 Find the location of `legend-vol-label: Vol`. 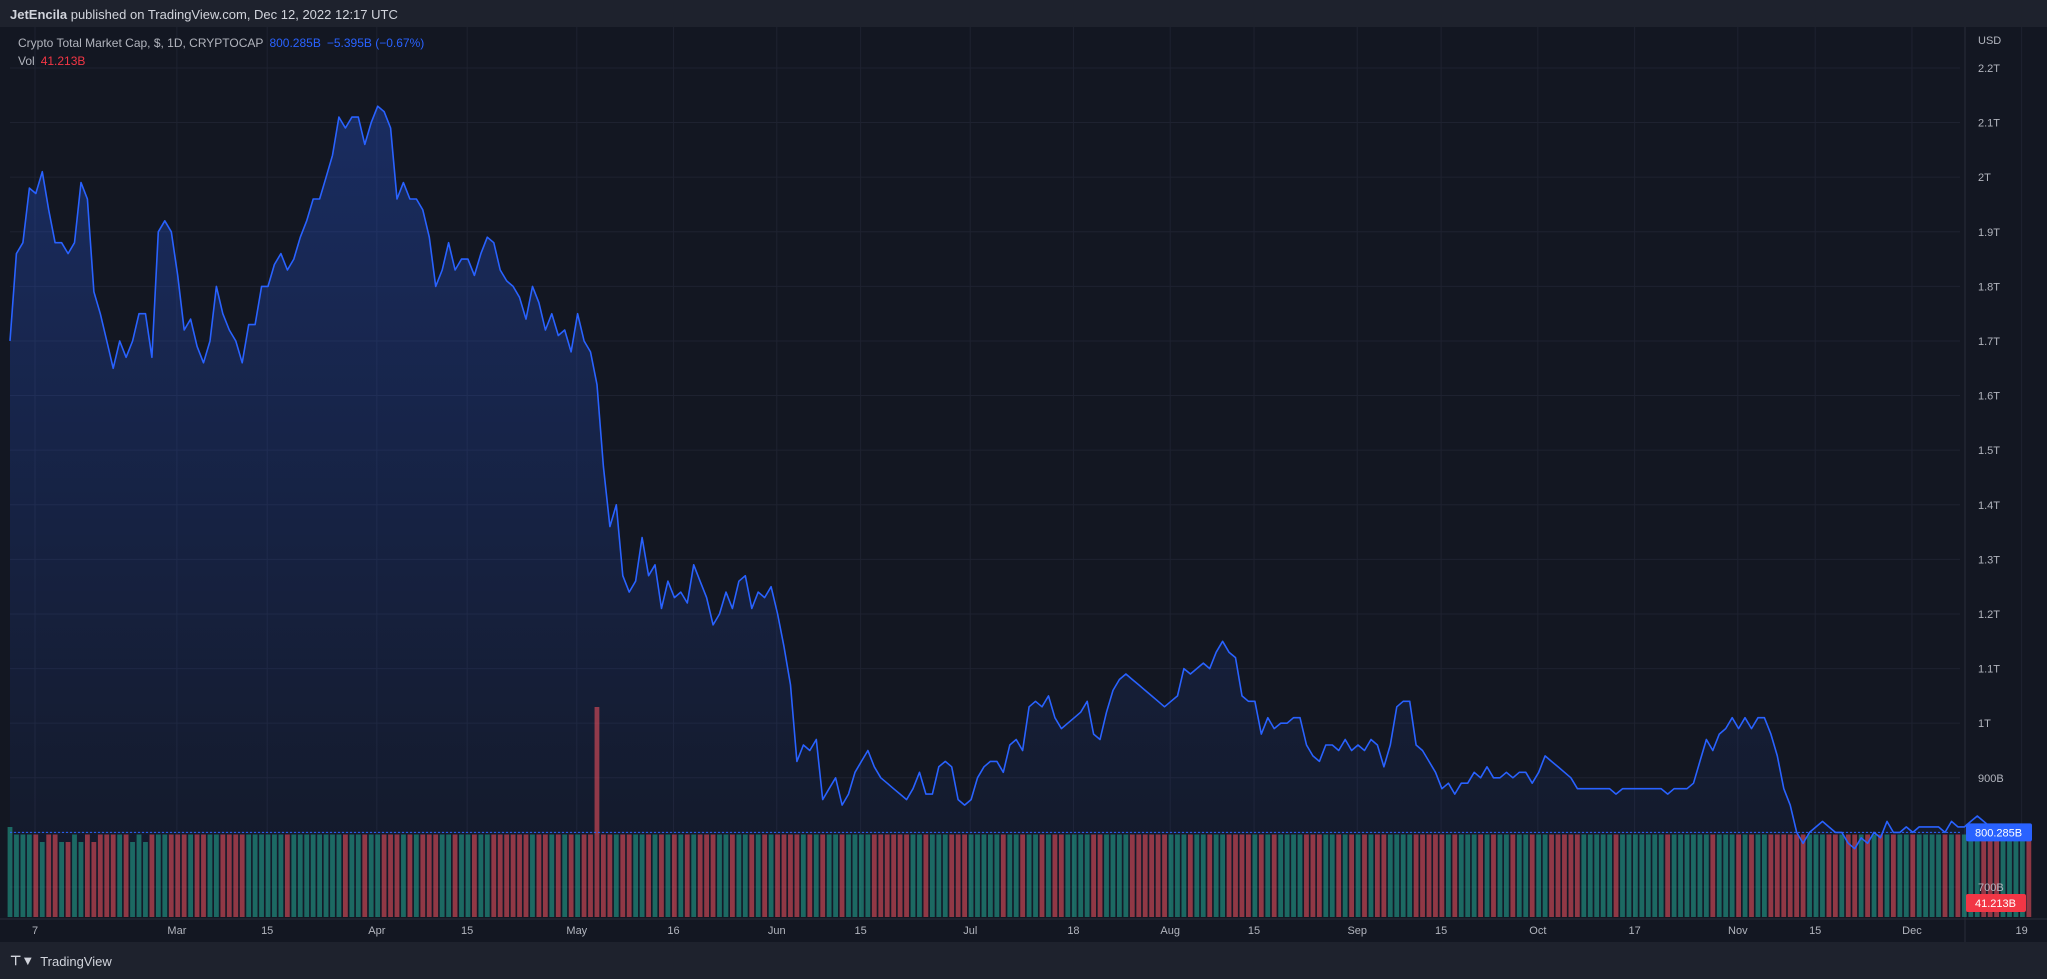

legend-vol-label: Vol is located at coordinates (26, 61).